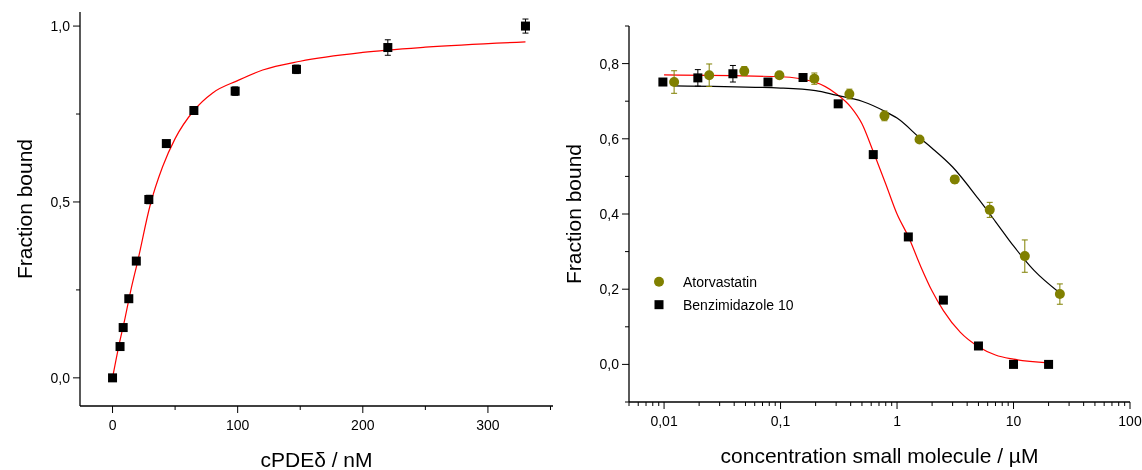 Image resolution: width=1142 pixels, height=470 pixels. What do you see at coordinates (879, 455) in the screenshot?
I see `x-axis-title: concentration small molecule / µM` at bounding box center [879, 455].